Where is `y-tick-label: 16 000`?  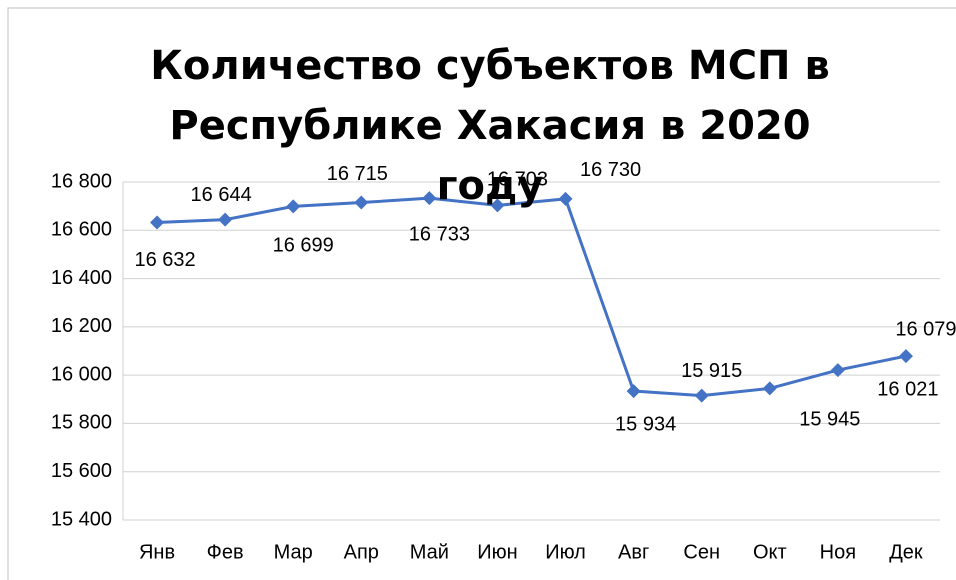
y-tick-label: 16 000 is located at coordinates (81, 374).